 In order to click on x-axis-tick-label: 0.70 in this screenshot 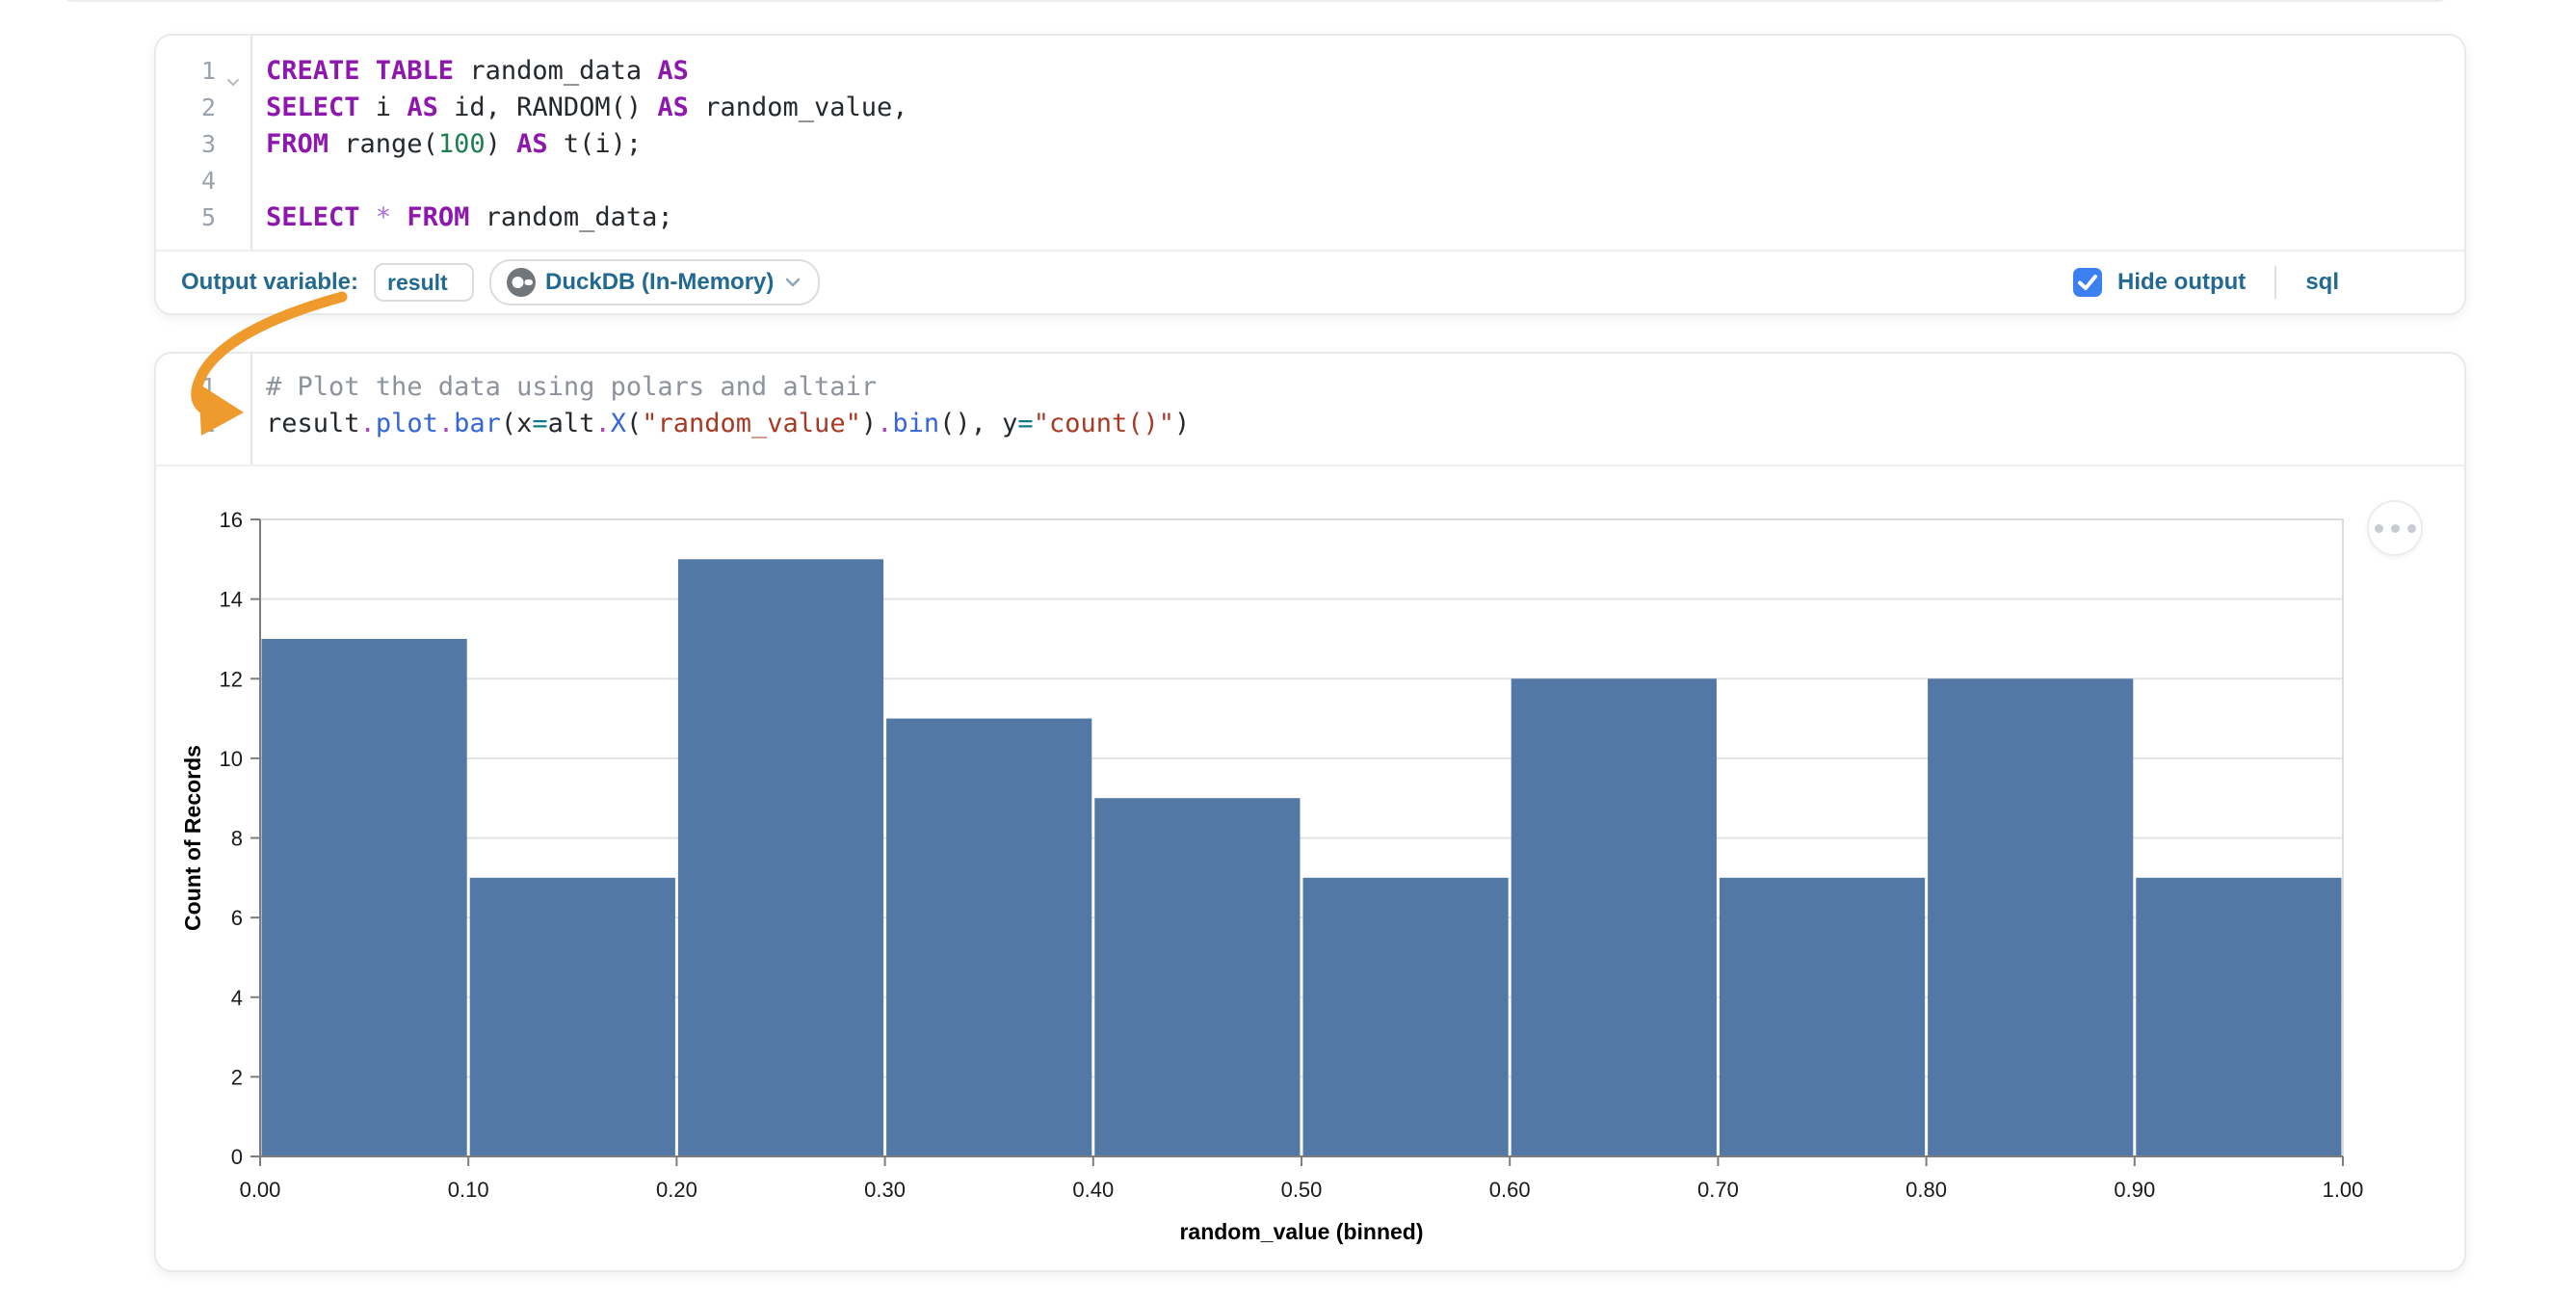, I will do `click(1718, 1190)`.